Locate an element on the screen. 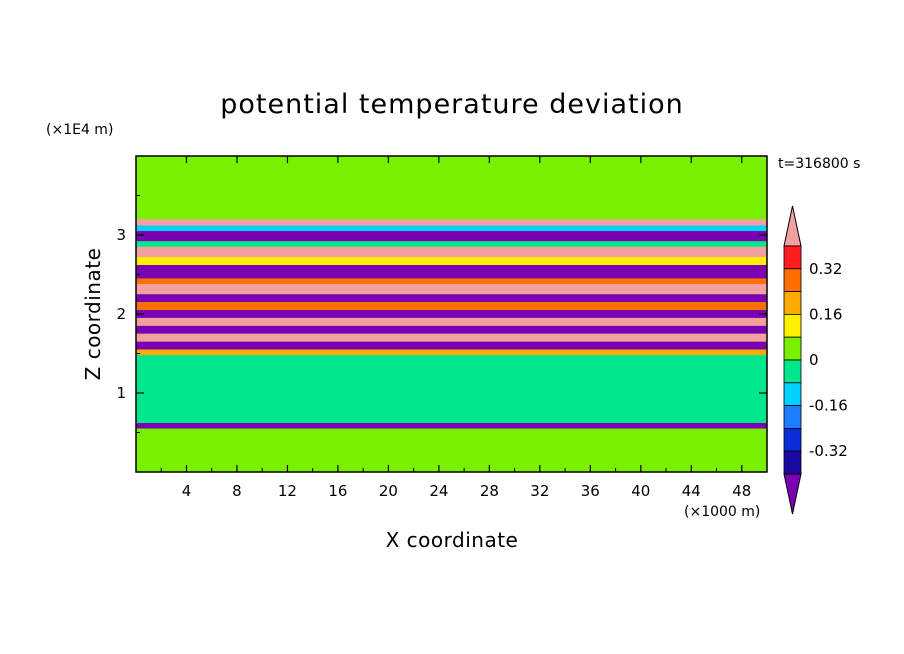  x-tick-label: 24 is located at coordinates (438, 491).